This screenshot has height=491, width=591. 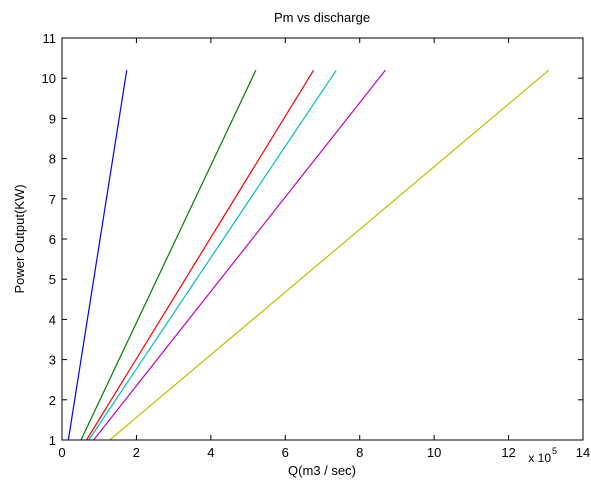 What do you see at coordinates (322, 17) in the screenshot?
I see `chart-title: Pm vs discharge` at bounding box center [322, 17].